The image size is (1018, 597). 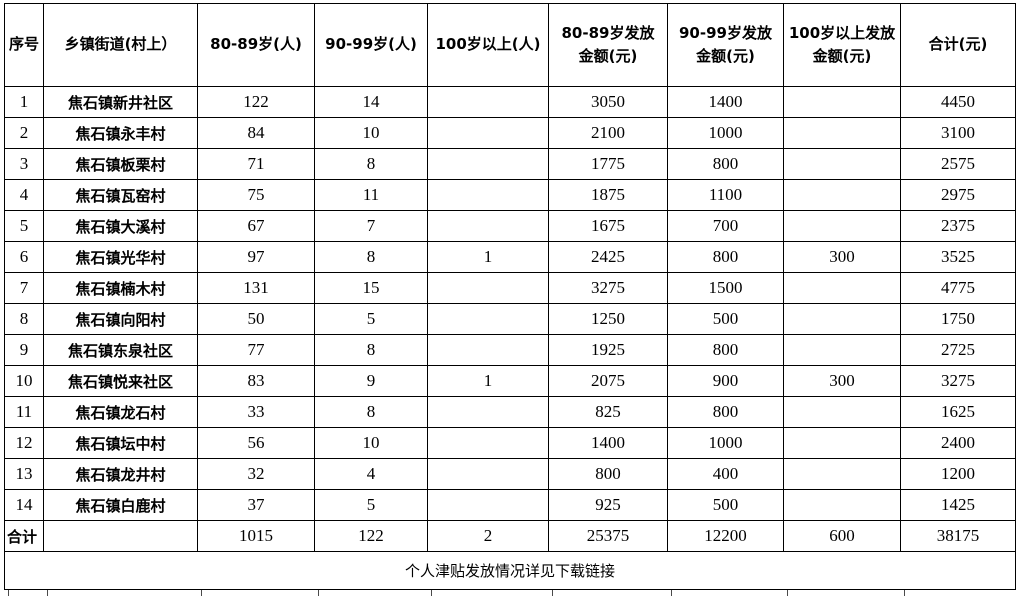 What do you see at coordinates (842, 381) in the screenshot?
I see `age-100plus-amount-cell: 300` at bounding box center [842, 381].